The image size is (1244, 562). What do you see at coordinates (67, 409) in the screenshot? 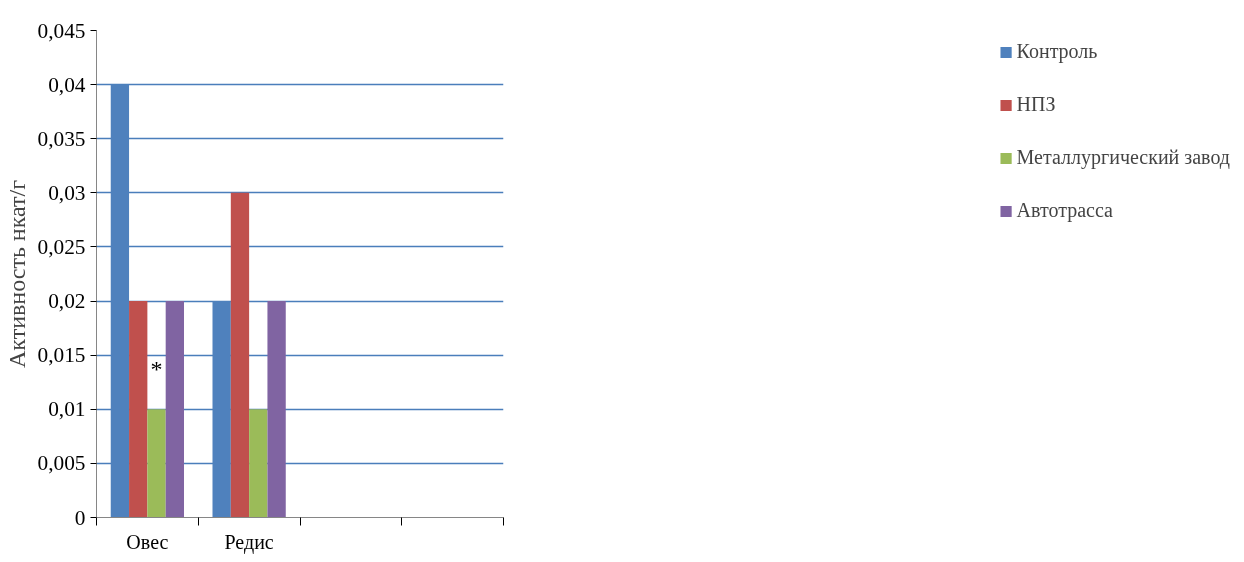
I see `y-tick-label: 0,01` at bounding box center [67, 409].